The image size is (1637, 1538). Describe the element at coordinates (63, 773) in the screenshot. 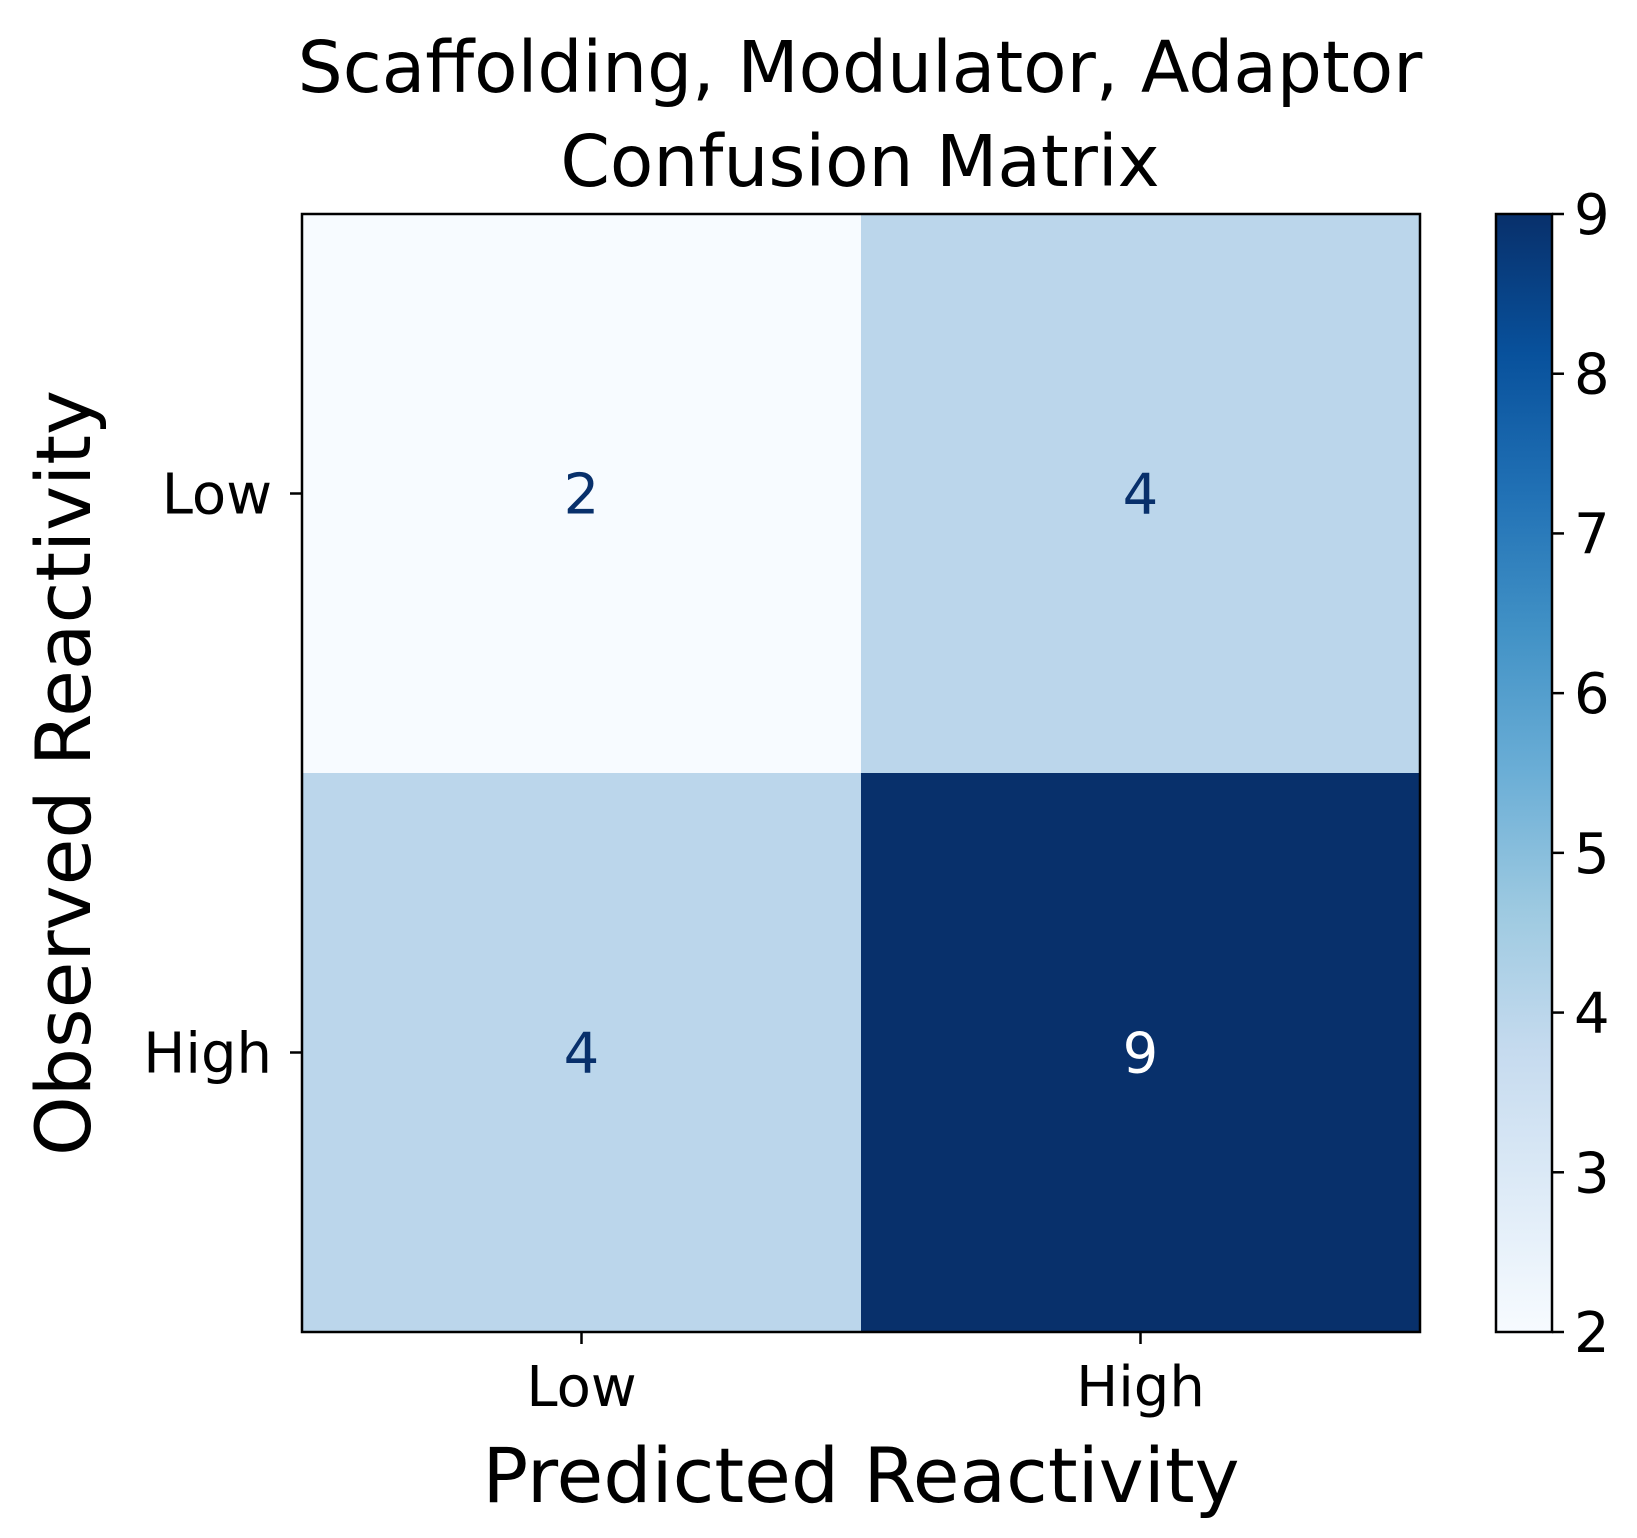

I see `y-axis-label: Observed Reactivity` at that location.